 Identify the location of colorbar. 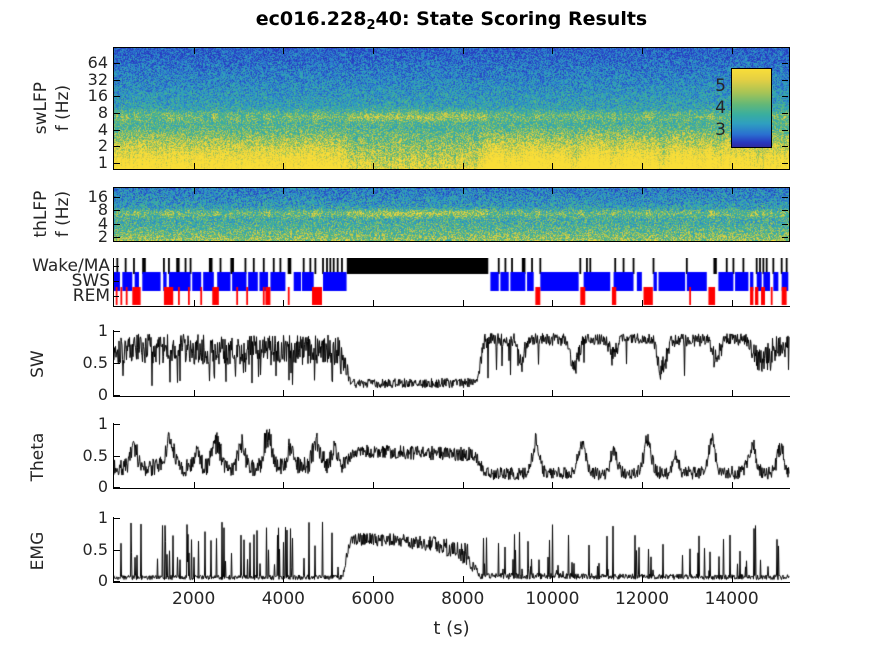
(751, 108).